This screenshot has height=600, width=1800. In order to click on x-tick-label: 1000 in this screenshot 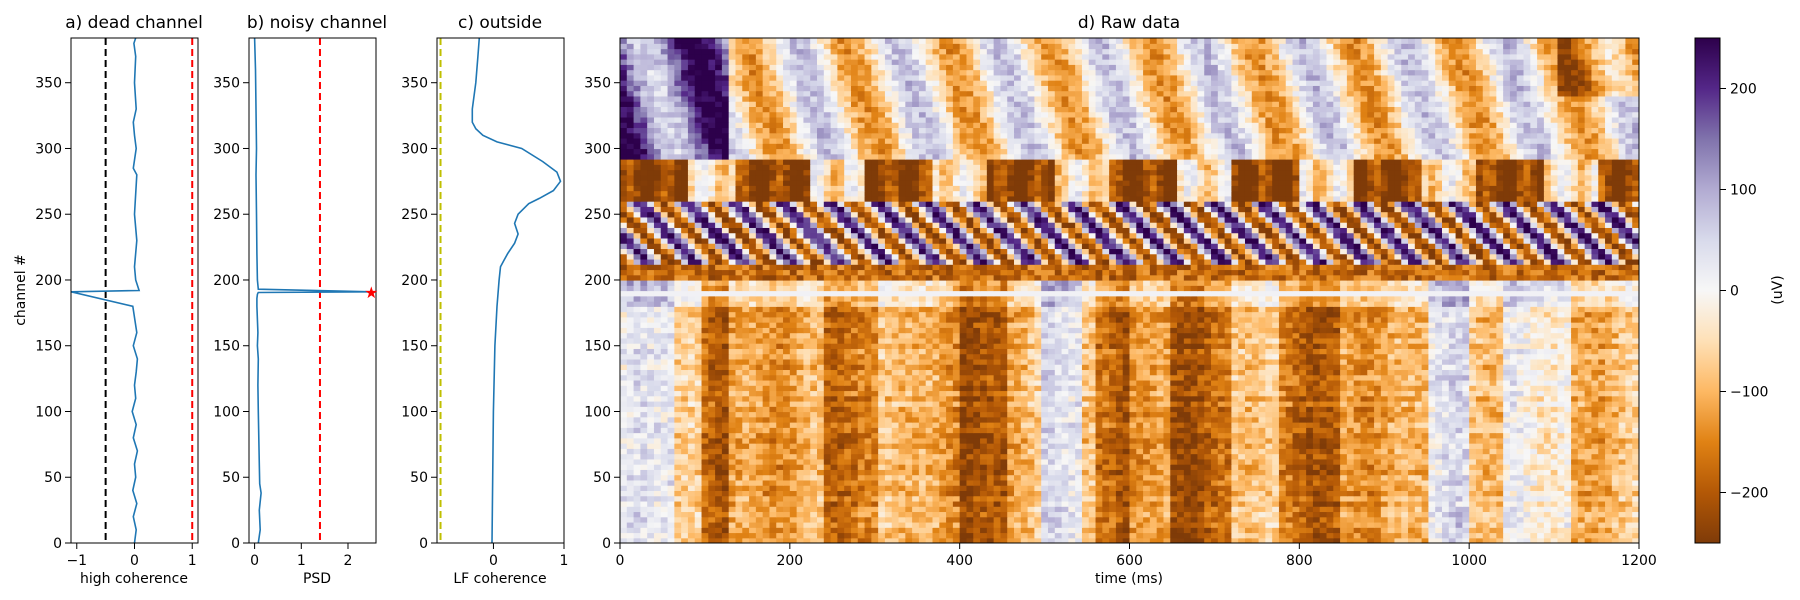, I will do `click(1469, 561)`.